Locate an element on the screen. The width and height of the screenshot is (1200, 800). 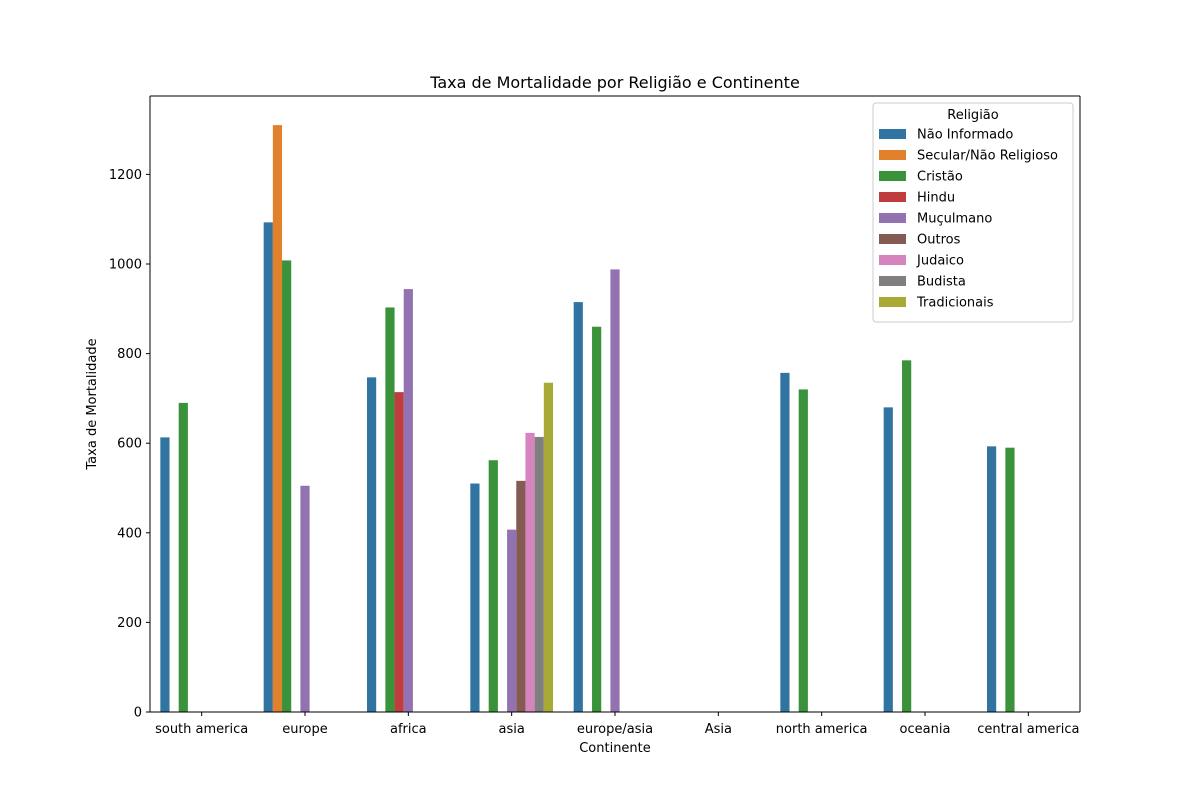
legend-label: Hindu is located at coordinates (936, 198).